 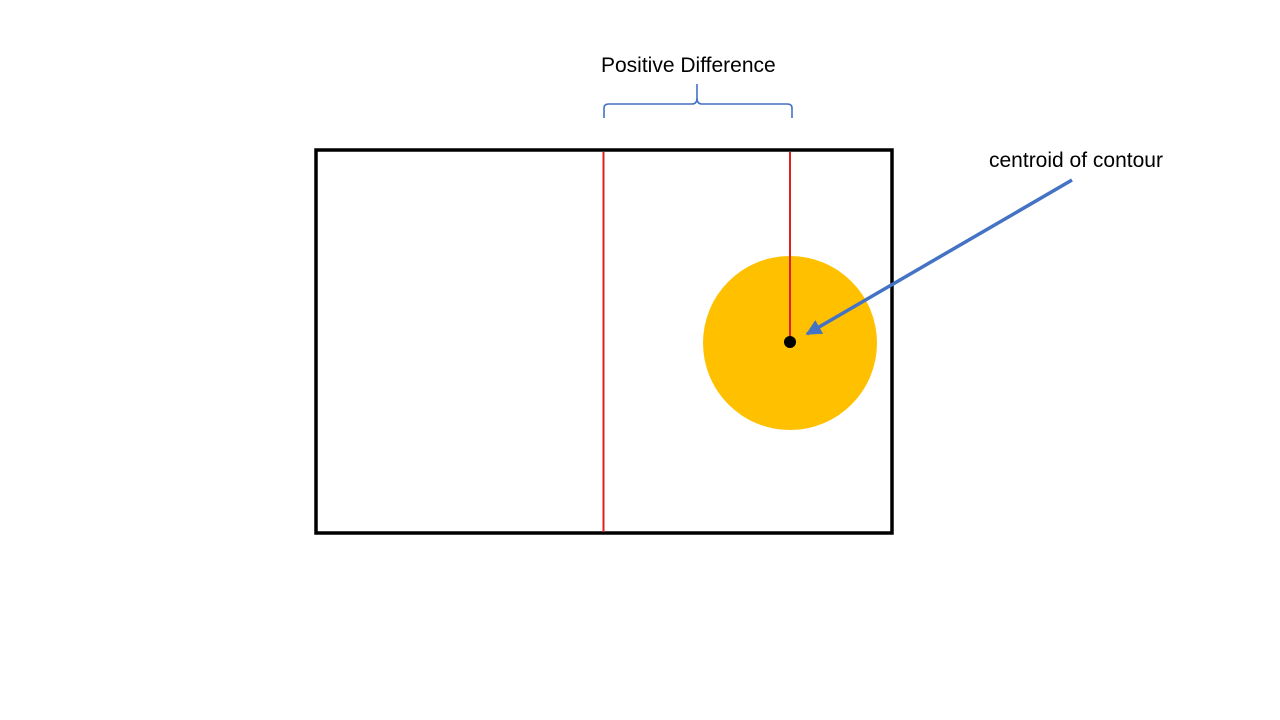 What do you see at coordinates (1076, 160) in the screenshot?
I see `centroid-label: centroid of contour` at bounding box center [1076, 160].